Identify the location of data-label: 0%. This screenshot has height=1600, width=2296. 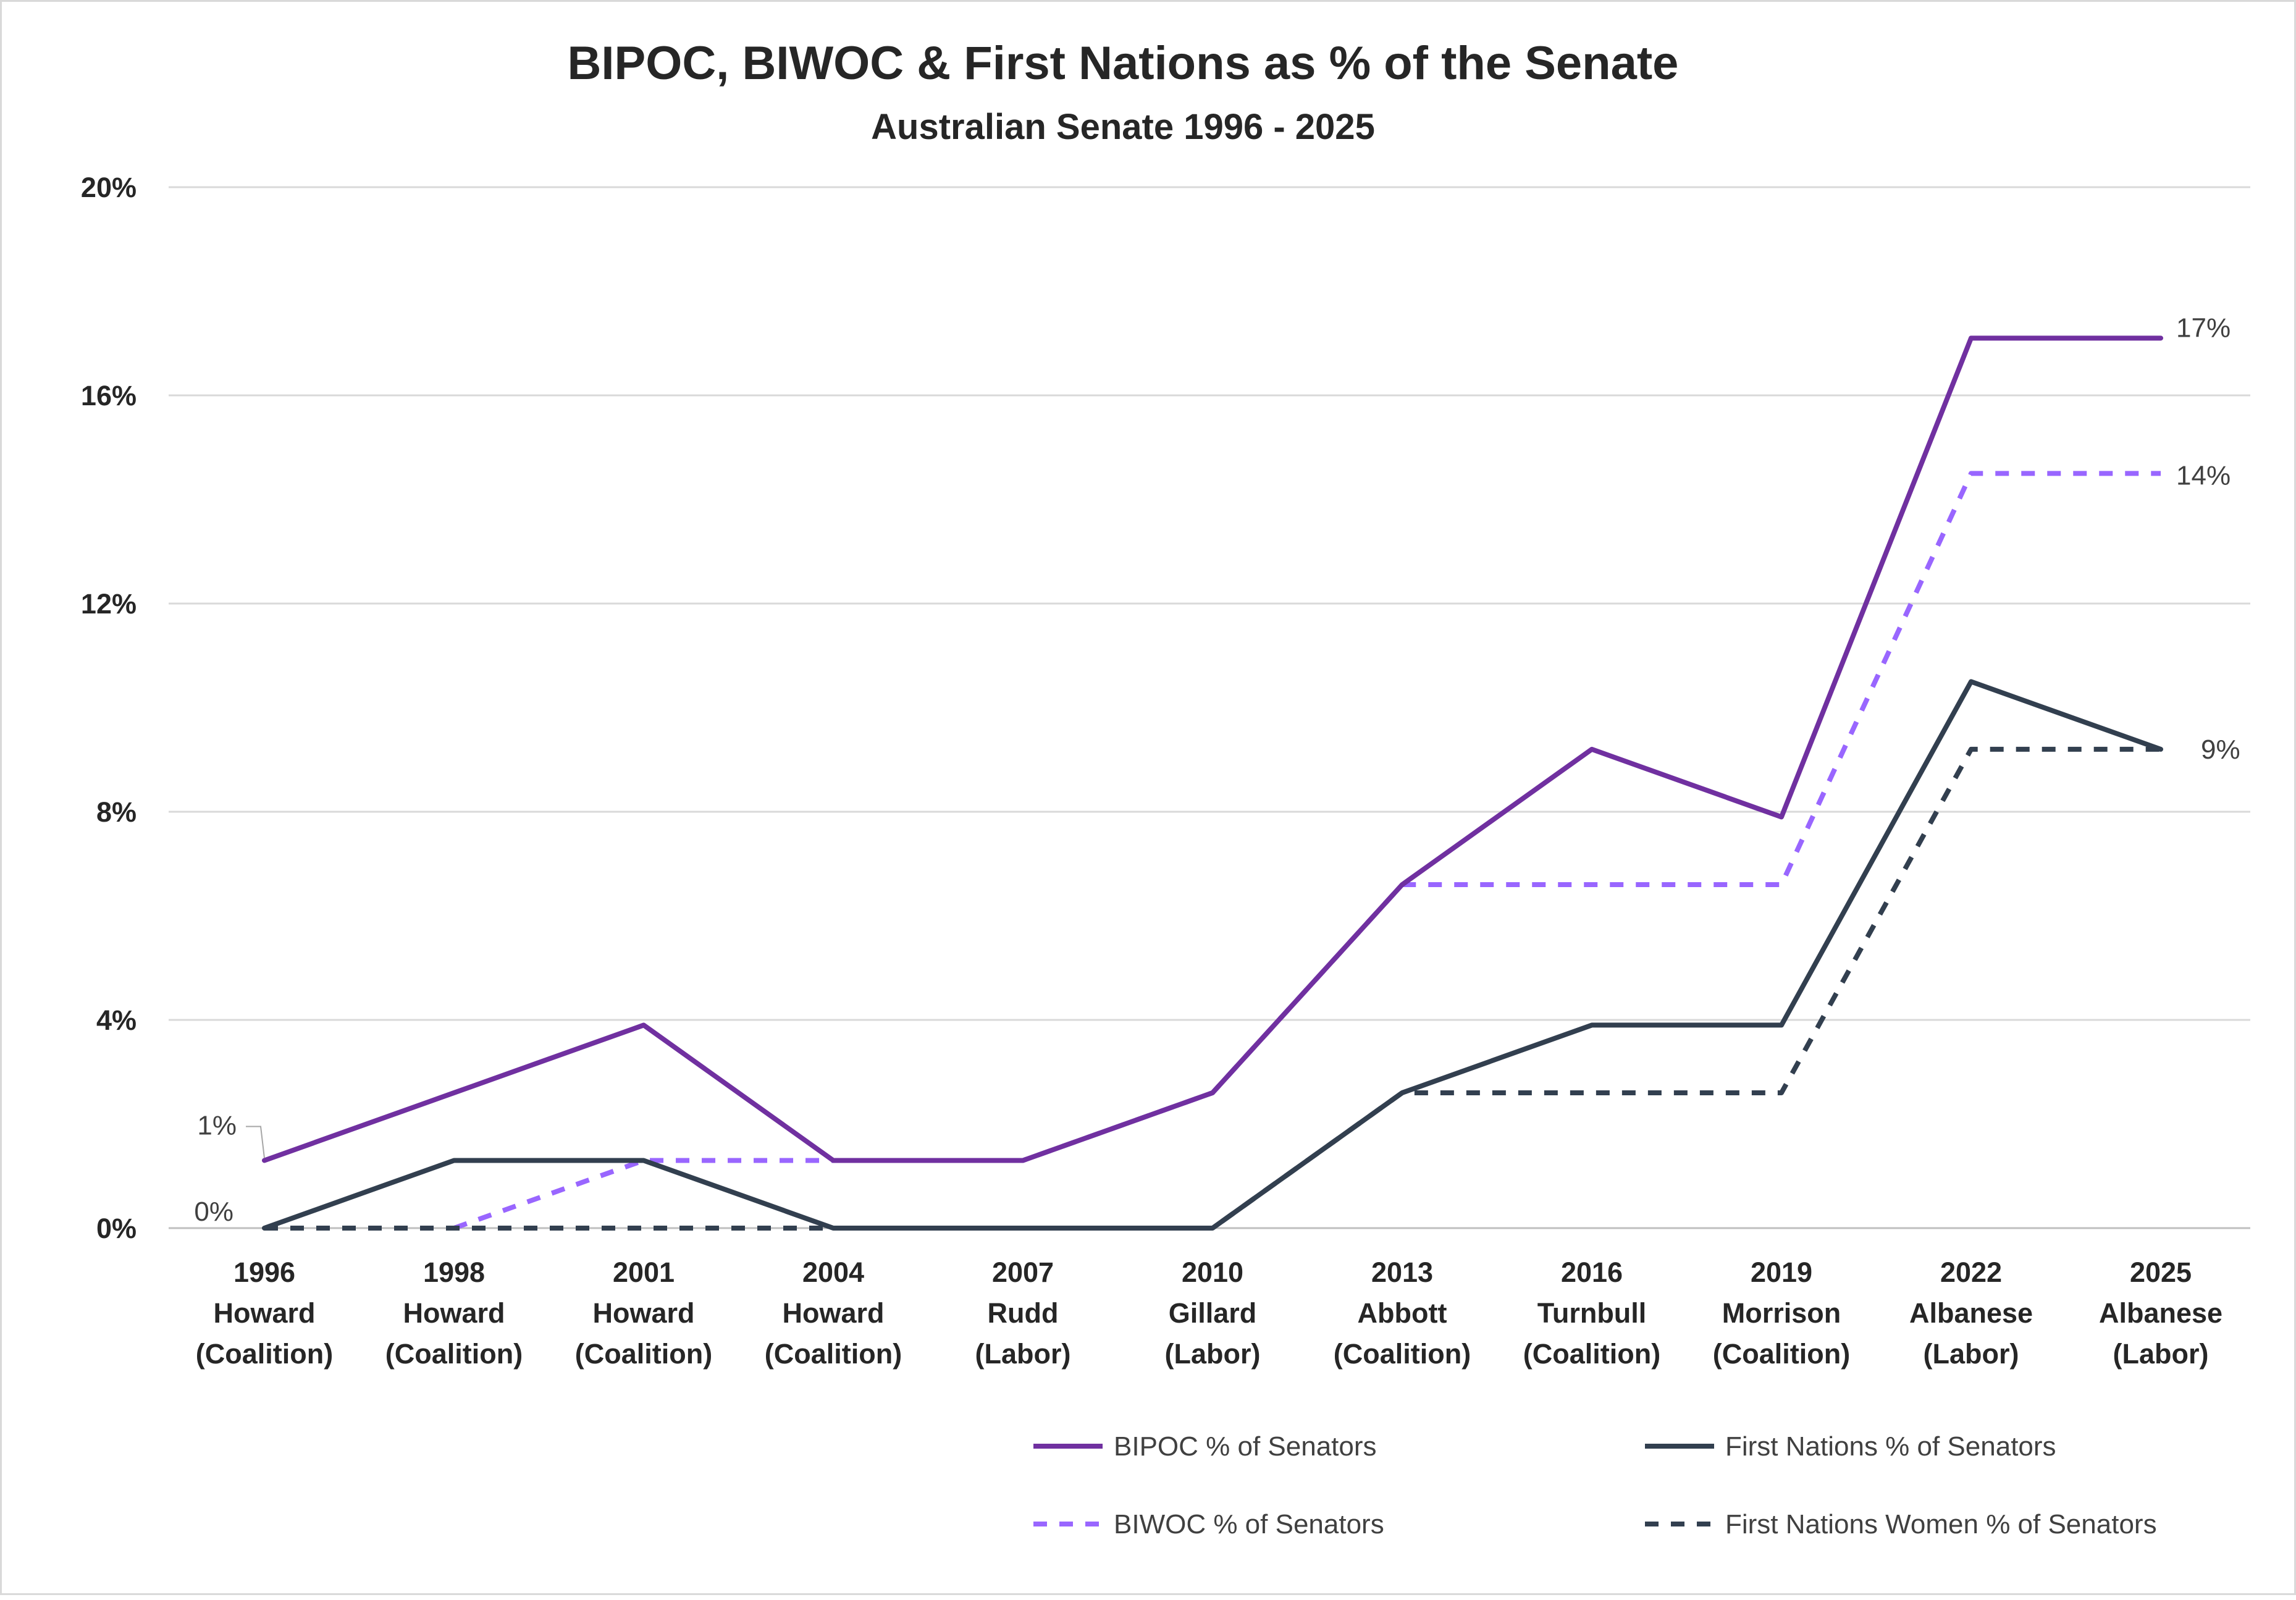
(213, 1212).